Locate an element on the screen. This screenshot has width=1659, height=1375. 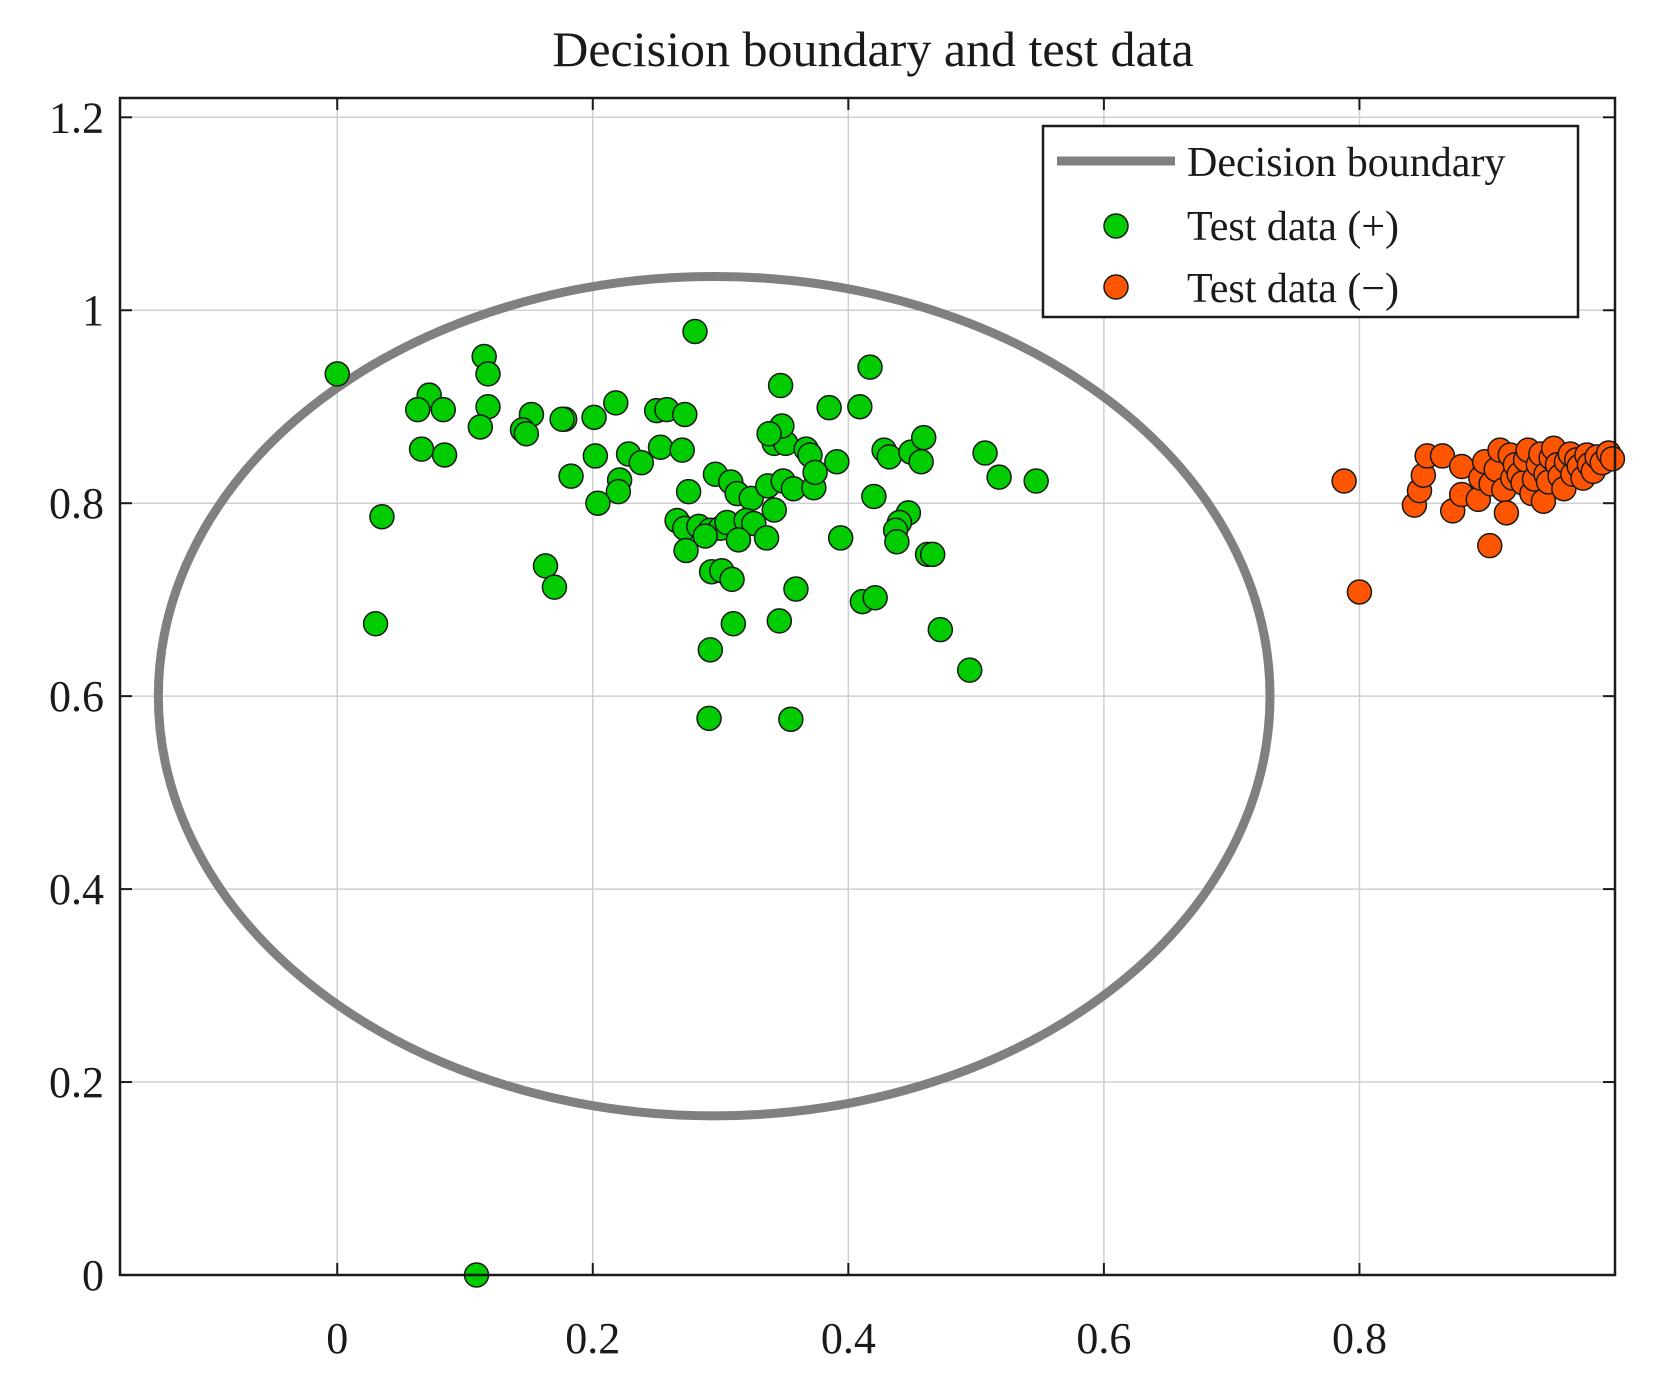
x-tick-label: 0.6 is located at coordinates (1103, 1338).